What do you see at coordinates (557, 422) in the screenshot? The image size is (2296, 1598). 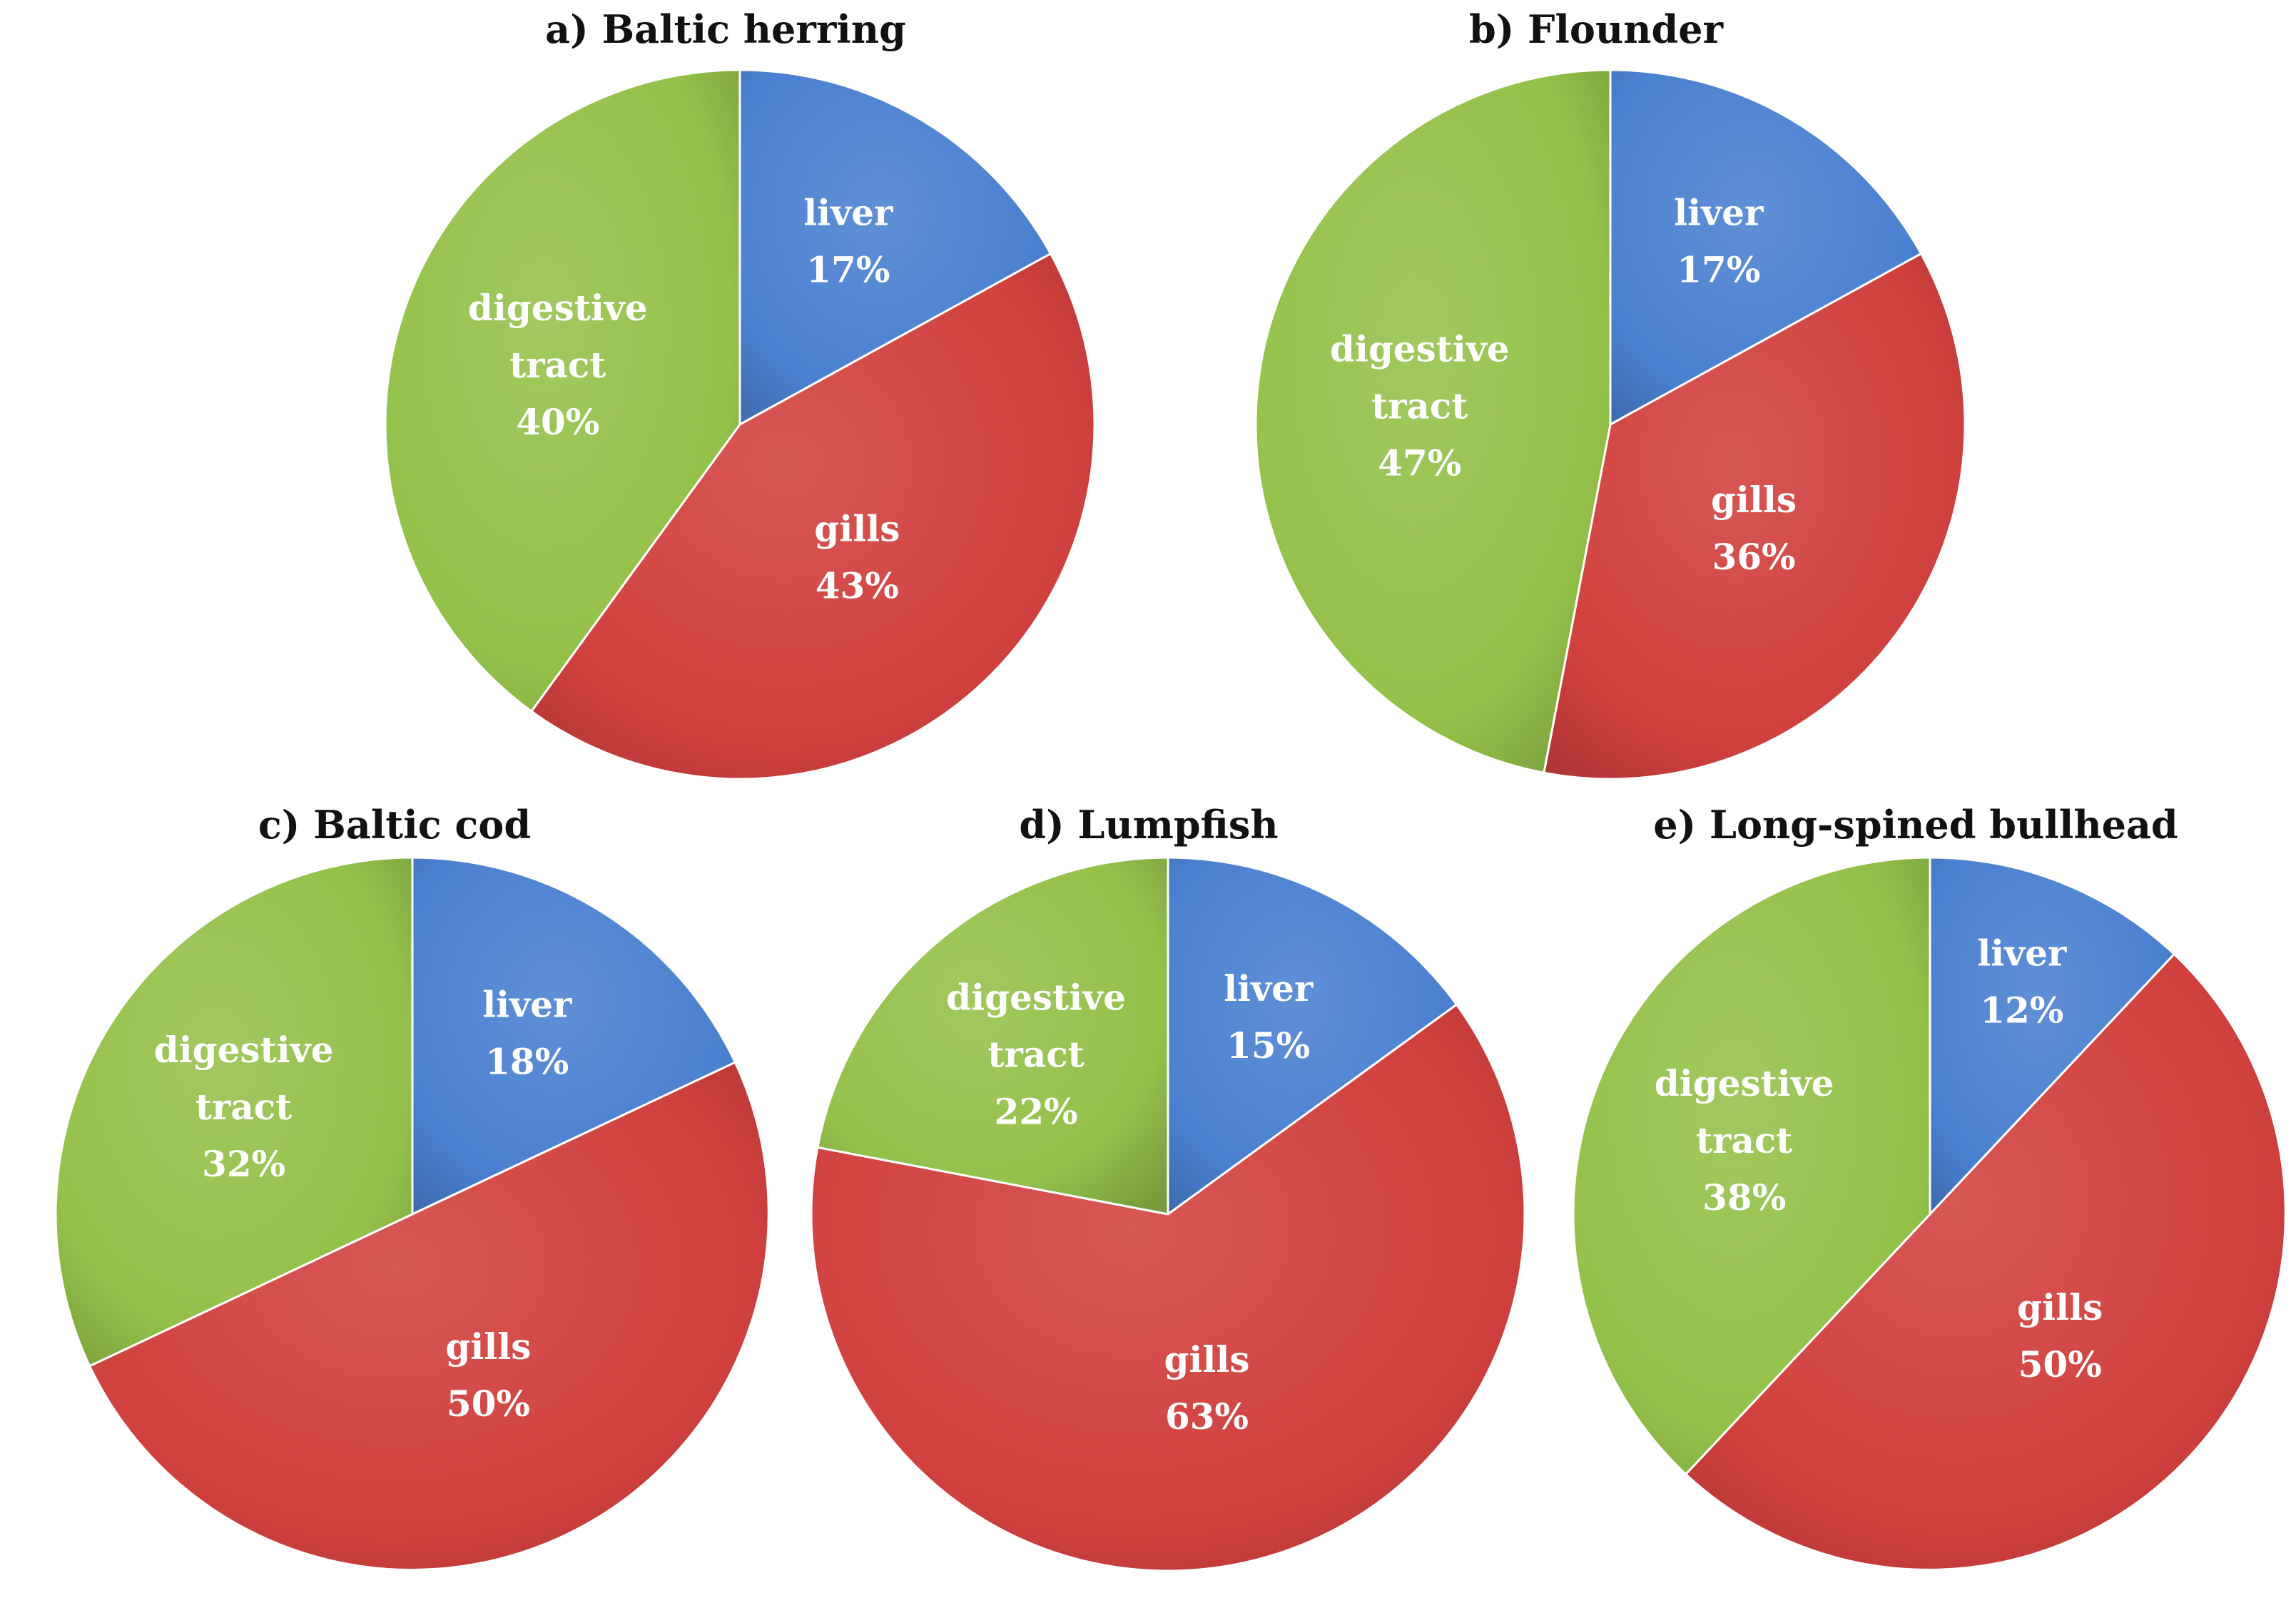 I see `slice-value-label: 40%` at bounding box center [557, 422].